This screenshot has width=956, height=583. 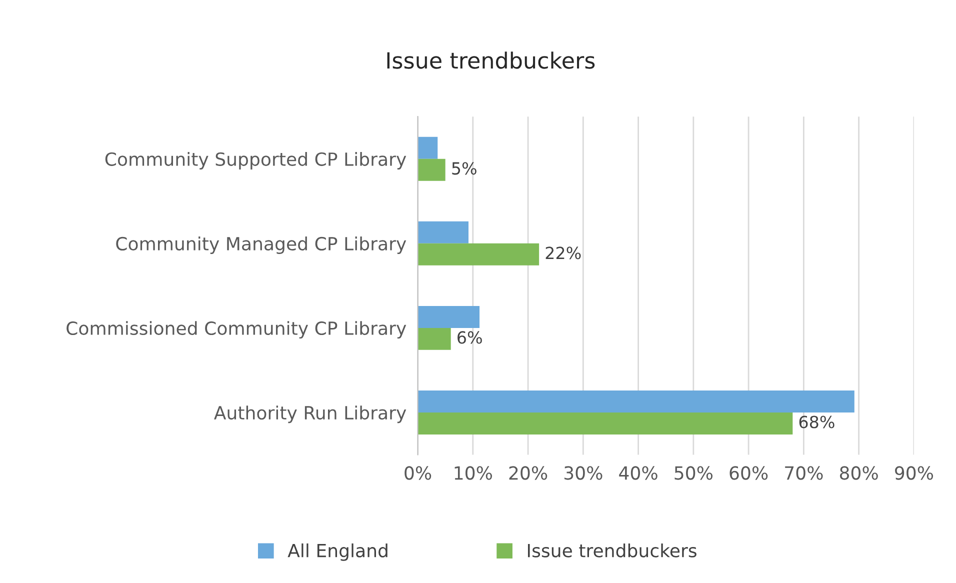 What do you see at coordinates (236, 330) in the screenshot?
I see `y-tick-label: Commissioned Community CP Library` at bounding box center [236, 330].